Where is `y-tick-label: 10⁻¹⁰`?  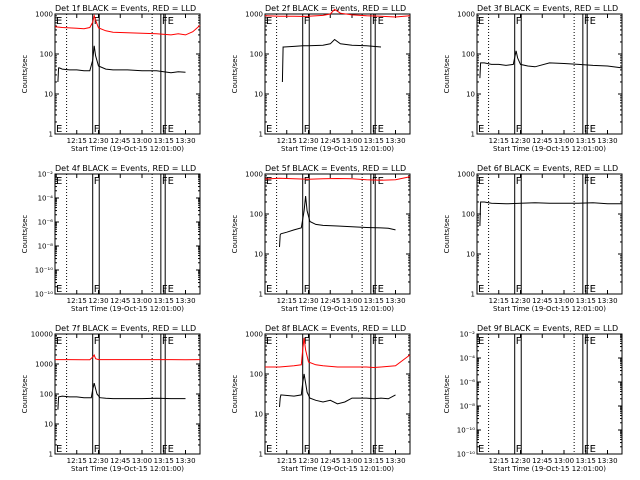 y-tick-label: 10⁻¹⁰ is located at coordinates (466, 431).